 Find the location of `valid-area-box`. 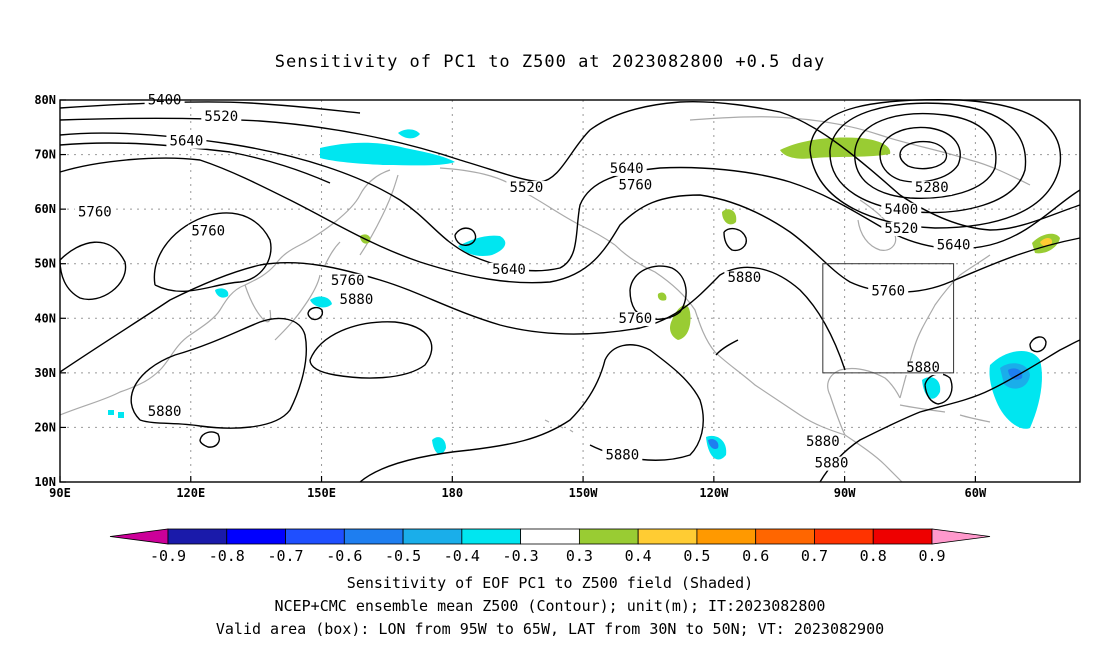

valid-area-box is located at coordinates (888, 318).